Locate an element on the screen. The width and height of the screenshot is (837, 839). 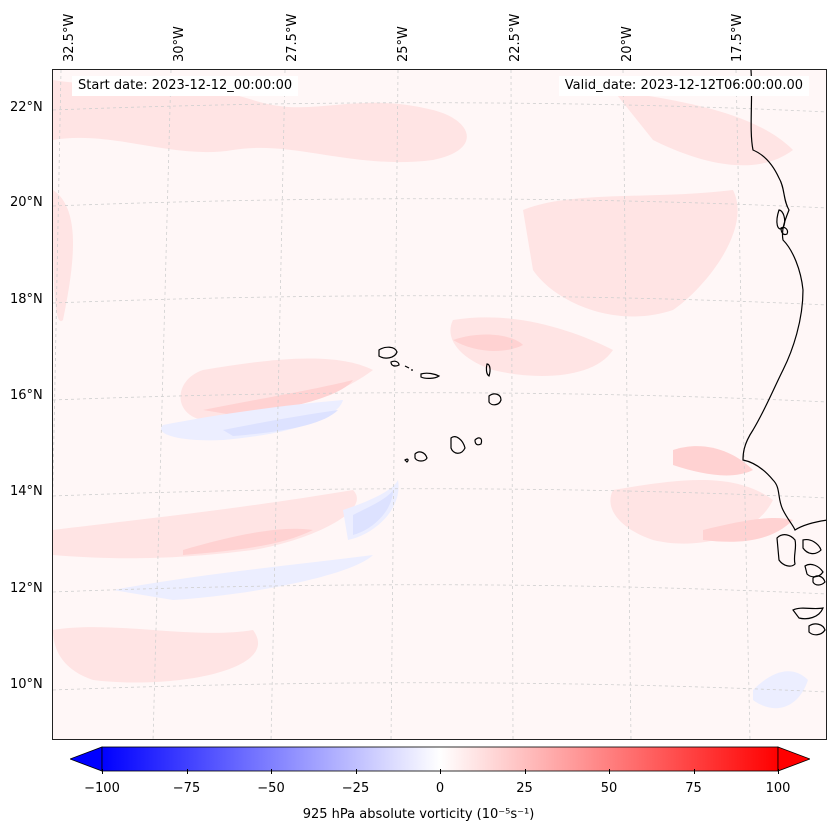
colorbar-tick-label: −100 is located at coordinates (102, 788).